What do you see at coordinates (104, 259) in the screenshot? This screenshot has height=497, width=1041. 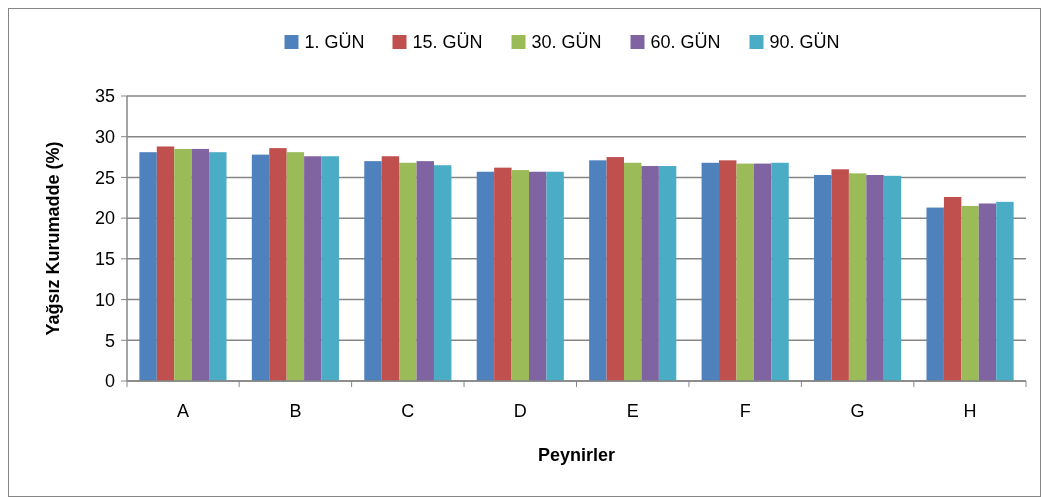 I see `y-tick-label: 15` at bounding box center [104, 259].